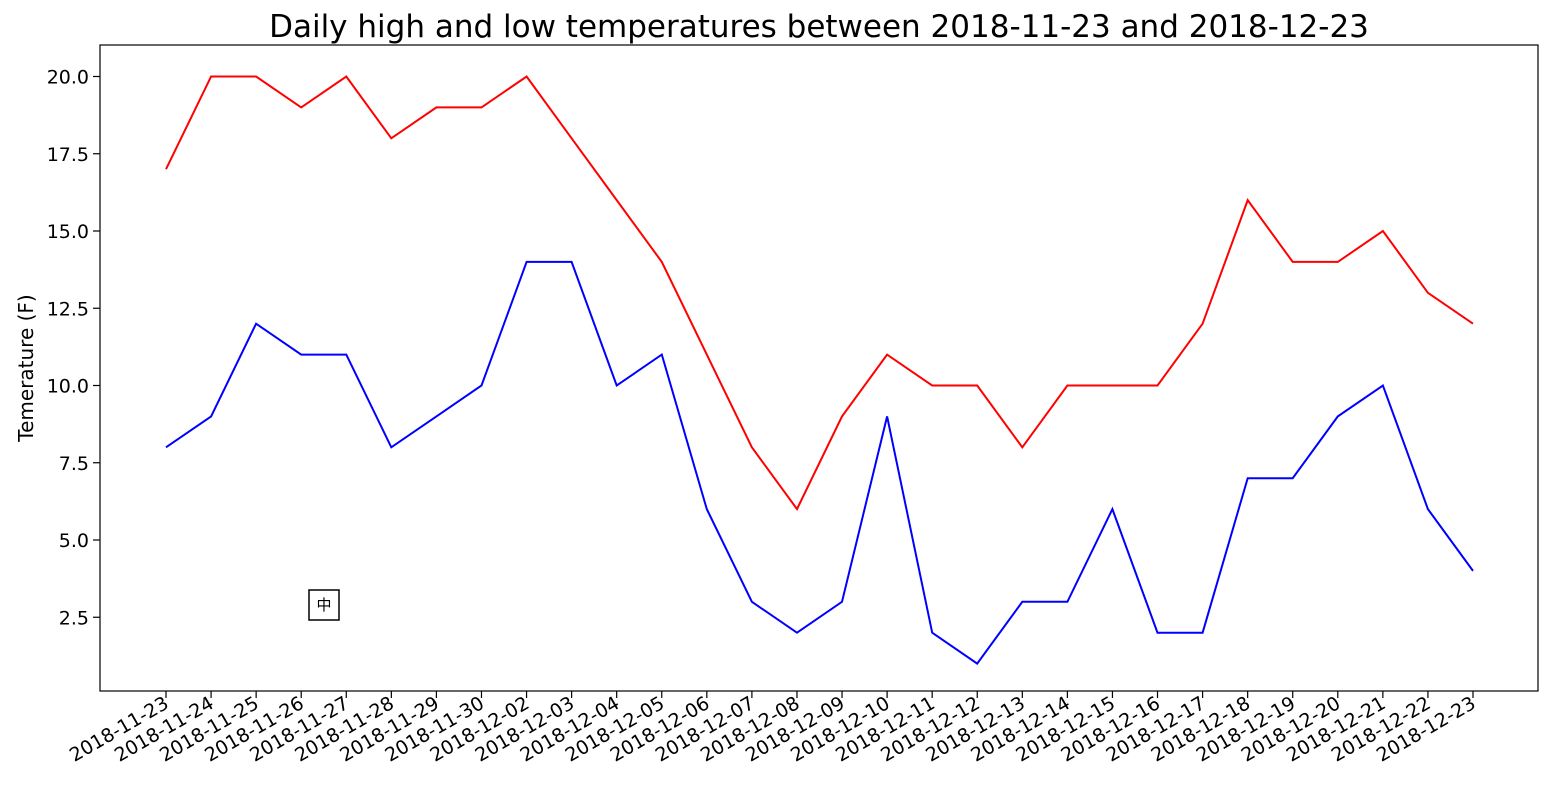  I want to click on legend: 中, so click(324, 605).